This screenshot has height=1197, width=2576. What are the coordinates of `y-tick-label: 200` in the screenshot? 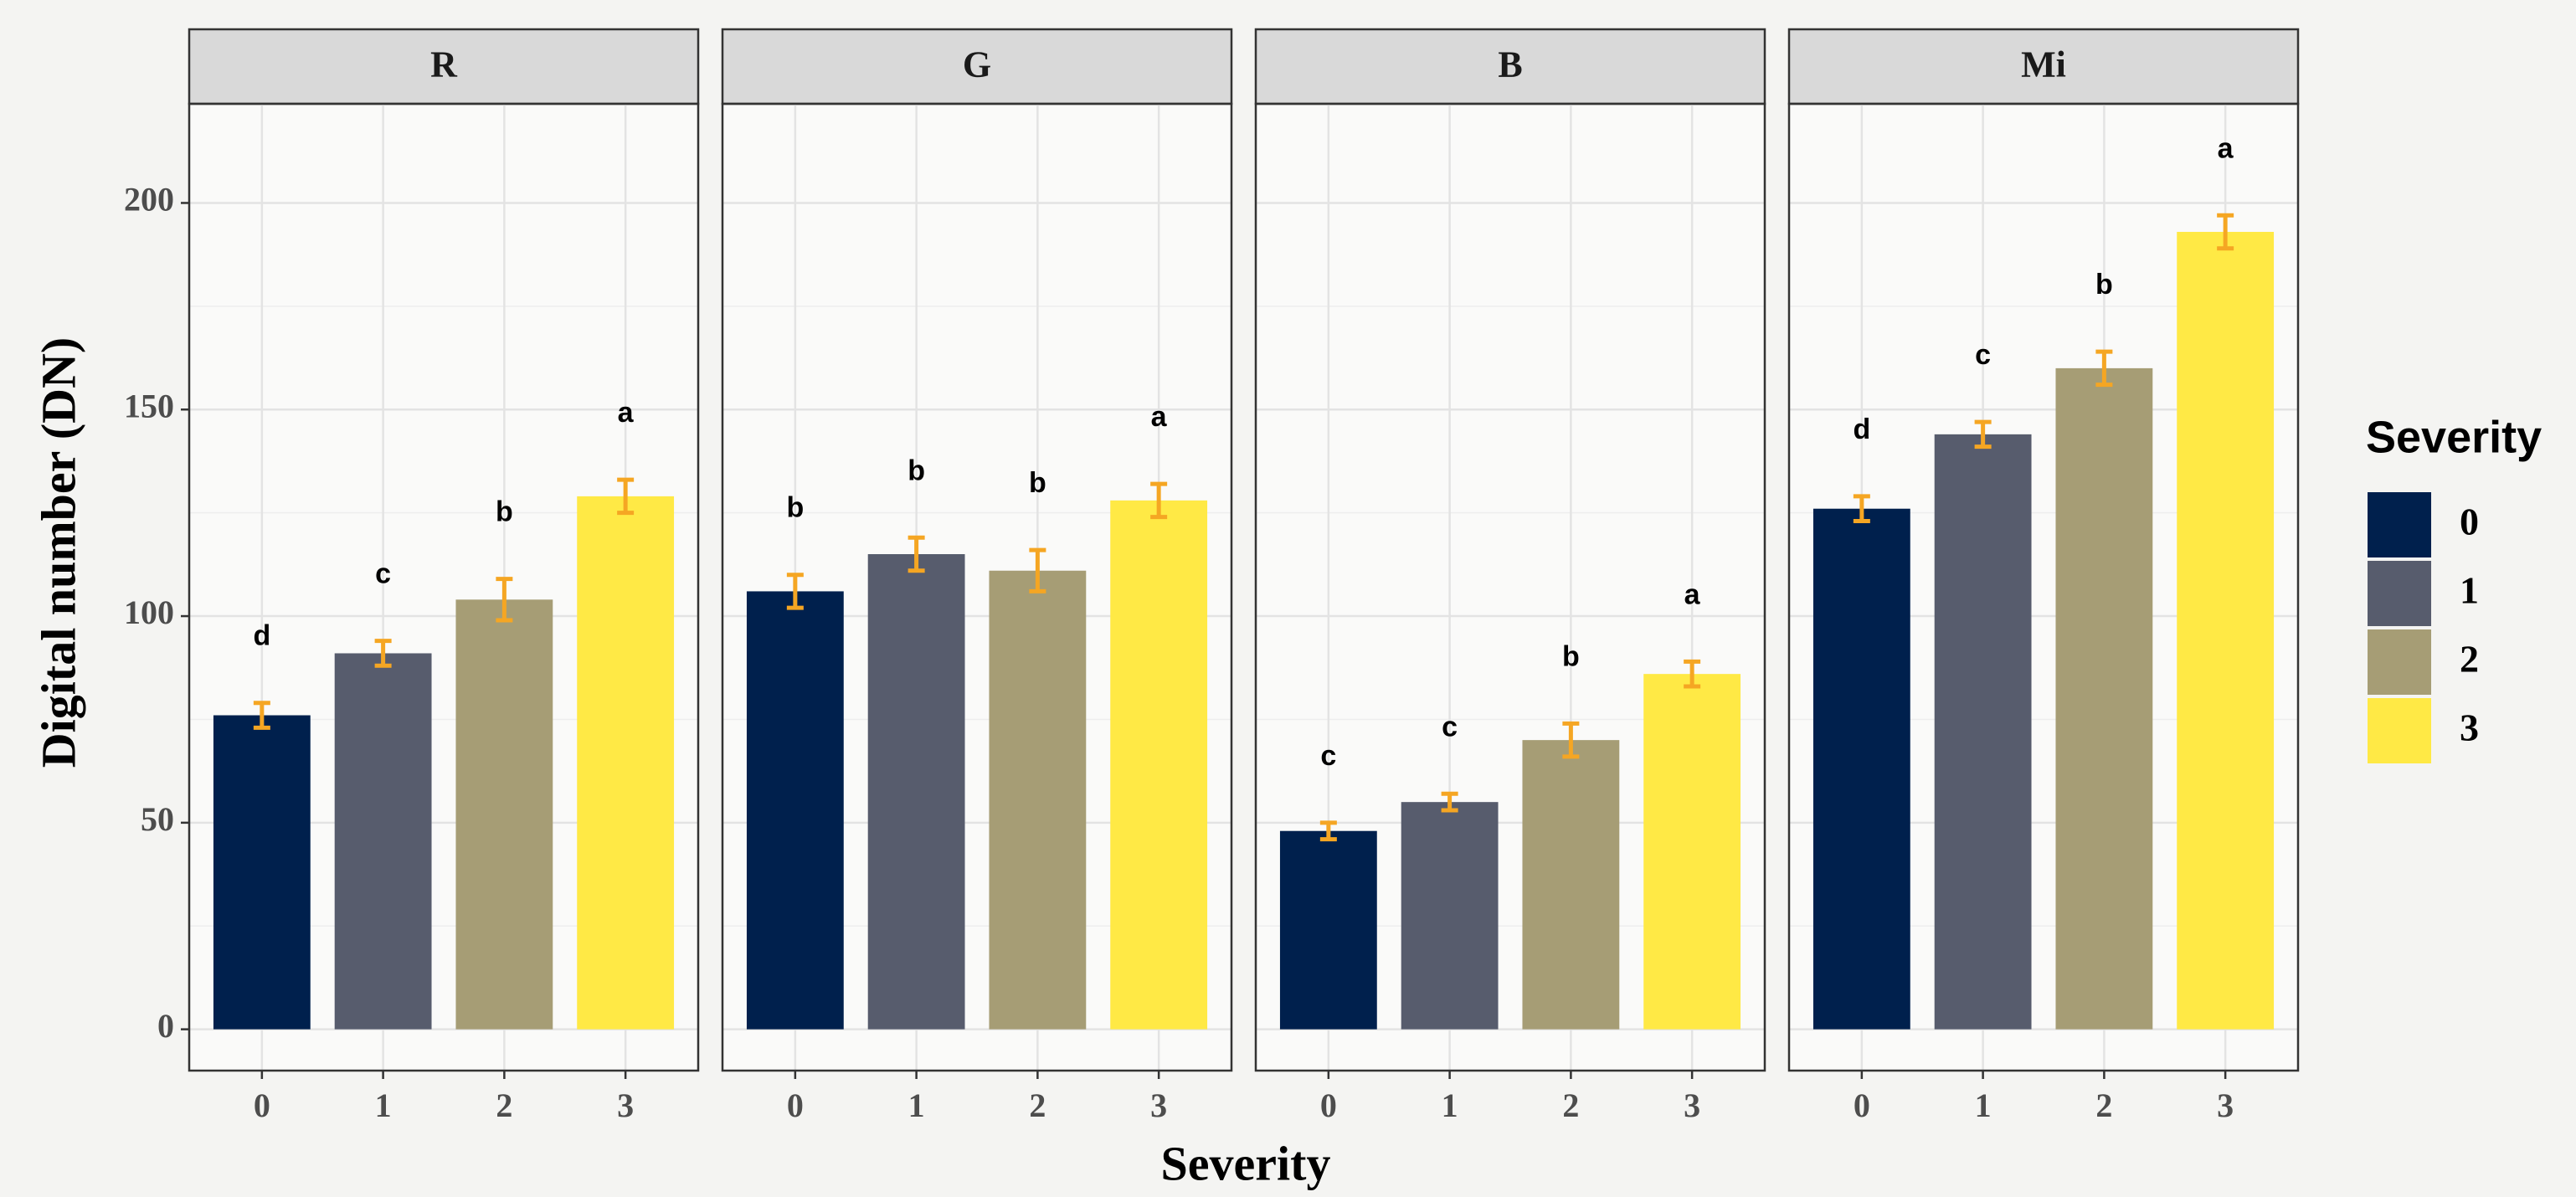 It's located at (149, 200).